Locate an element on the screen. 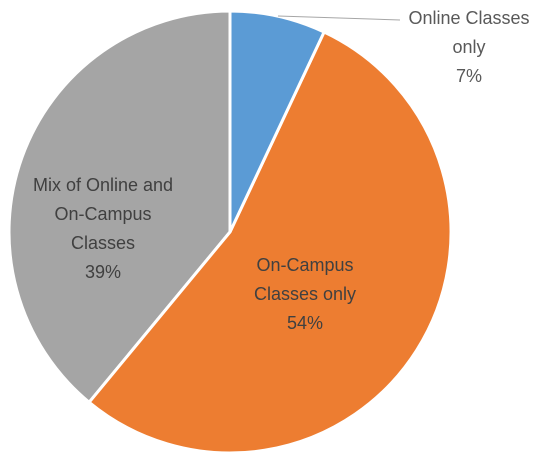 Image resolution: width=544 pixels, height=455 pixels. value-label: 39% is located at coordinates (103, 272).